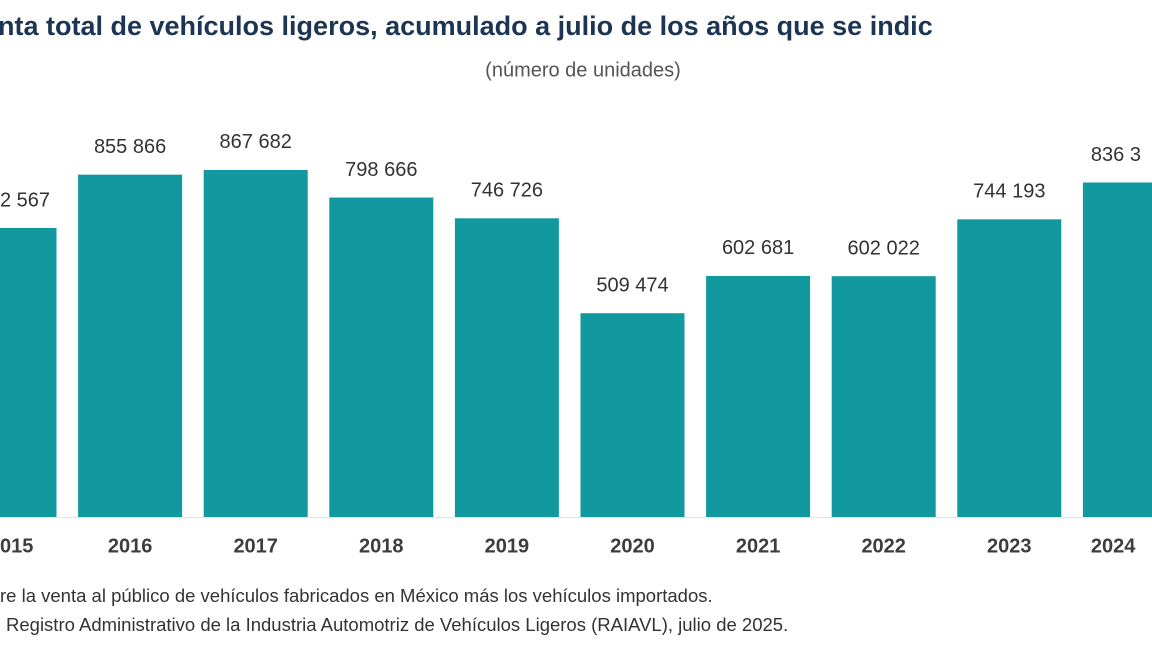 This screenshot has height=648, width=1152. I want to click on value-label: 836 3, so click(1116, 155).